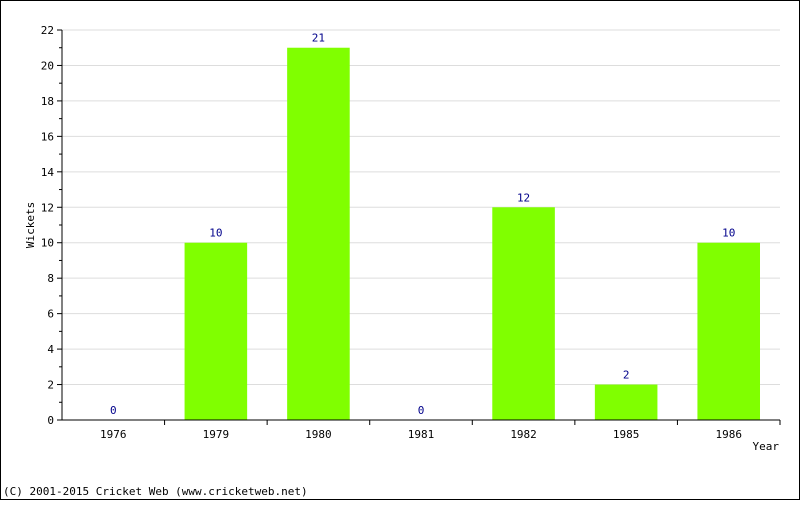  Describe the element at coordinates (50, 420) in the screenshot. I see `y-tick-label: 0` at that location.